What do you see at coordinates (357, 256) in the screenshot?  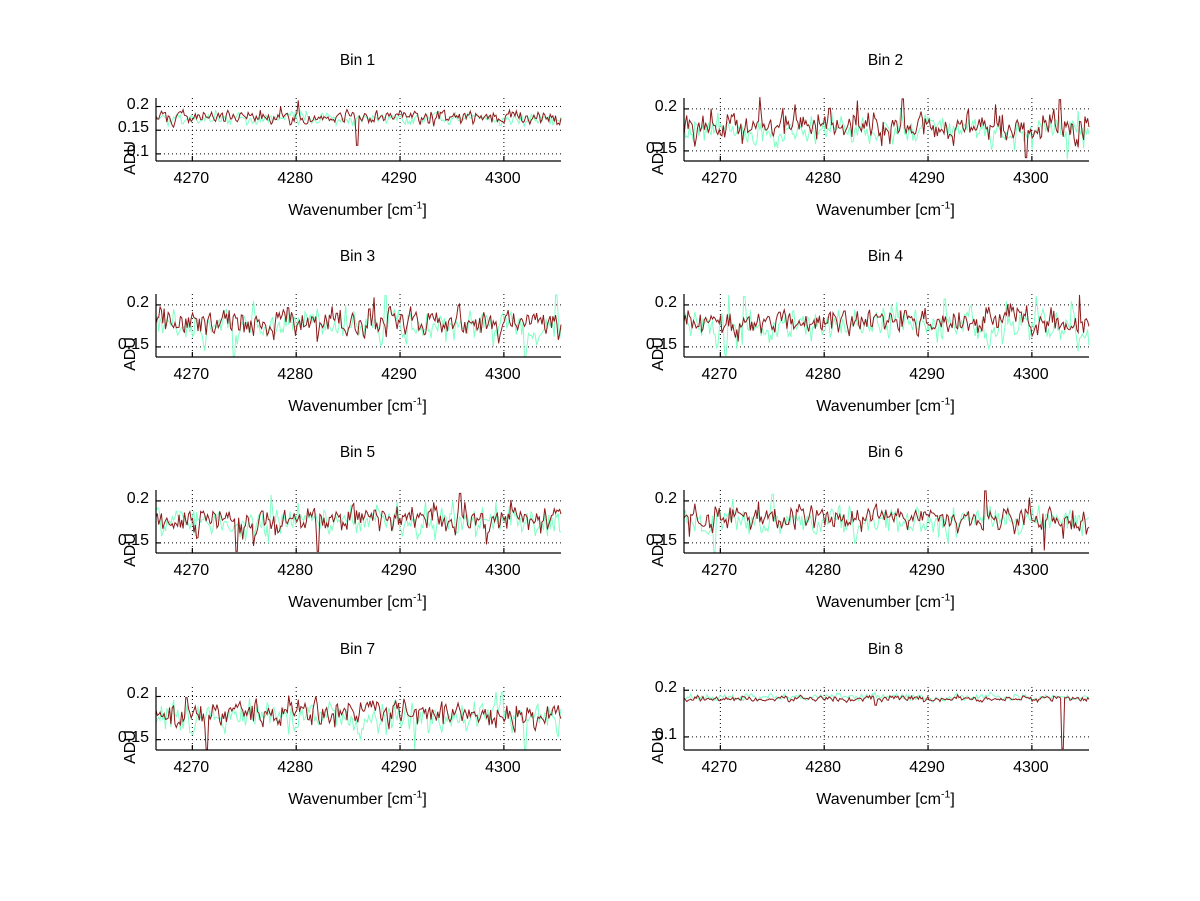 I see `subplot-title: Bin 3` at bounding box center [357, 256].